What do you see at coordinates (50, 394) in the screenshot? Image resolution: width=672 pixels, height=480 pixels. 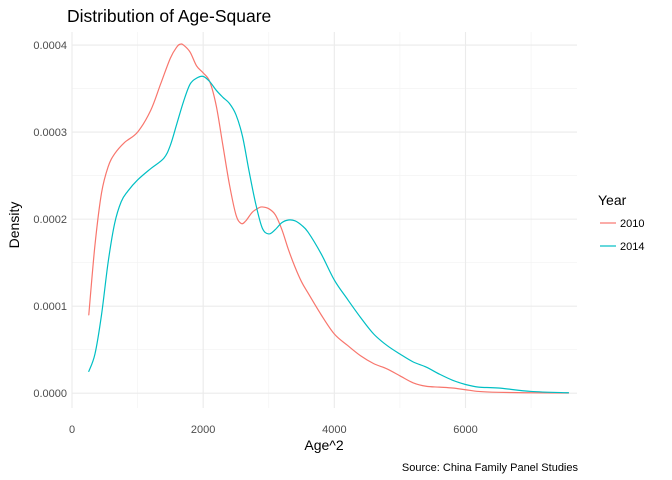 I see `y-tick-label: 0.0000` at bounding box center [50, 394].